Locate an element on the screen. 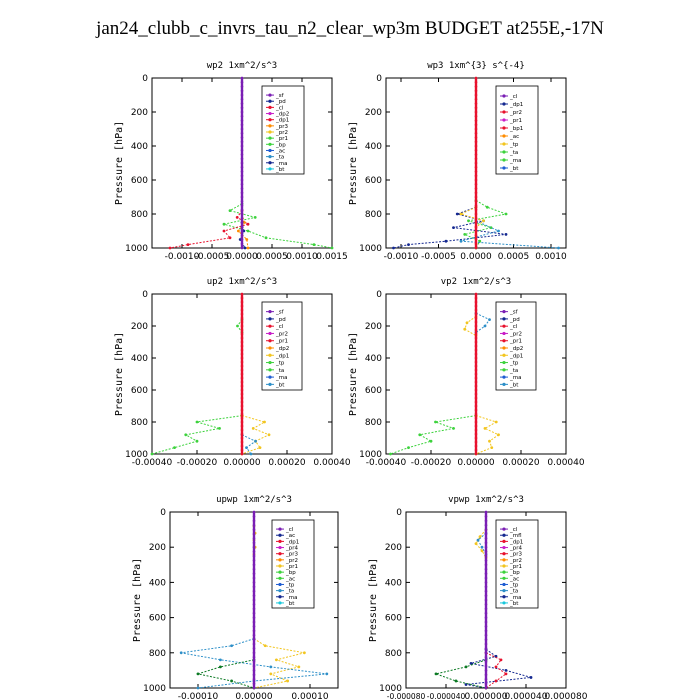 Image resolution: width=700 pixels, height=700 pixels. legend-entry: _tp is located at coordinates (514, 585).